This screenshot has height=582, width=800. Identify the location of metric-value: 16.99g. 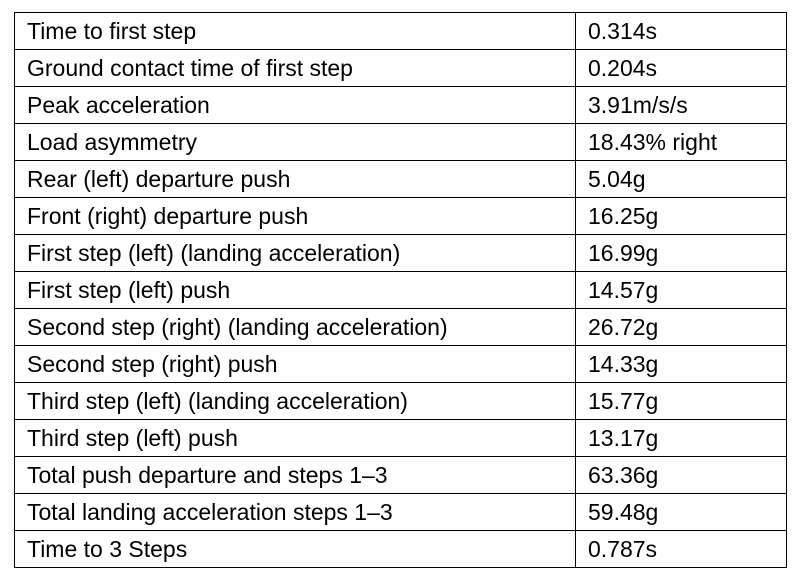
(681, 253).